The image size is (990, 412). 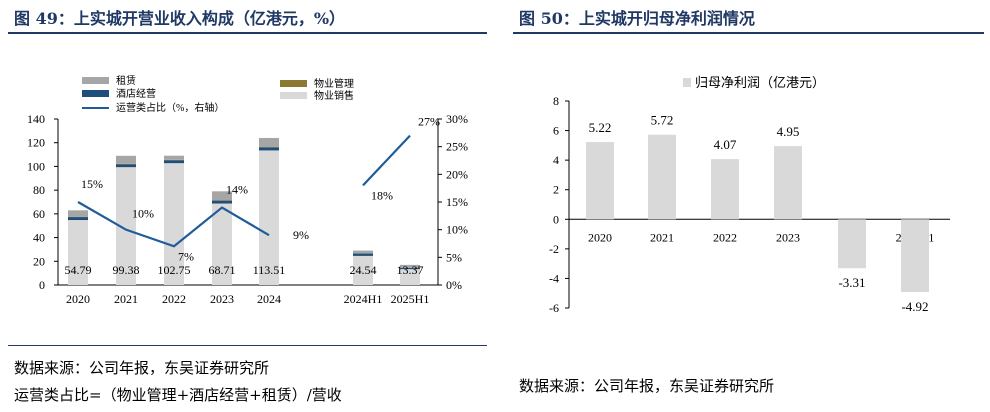 I want to click on x-tick-label: 2025H1, so click(x=410, y=299).